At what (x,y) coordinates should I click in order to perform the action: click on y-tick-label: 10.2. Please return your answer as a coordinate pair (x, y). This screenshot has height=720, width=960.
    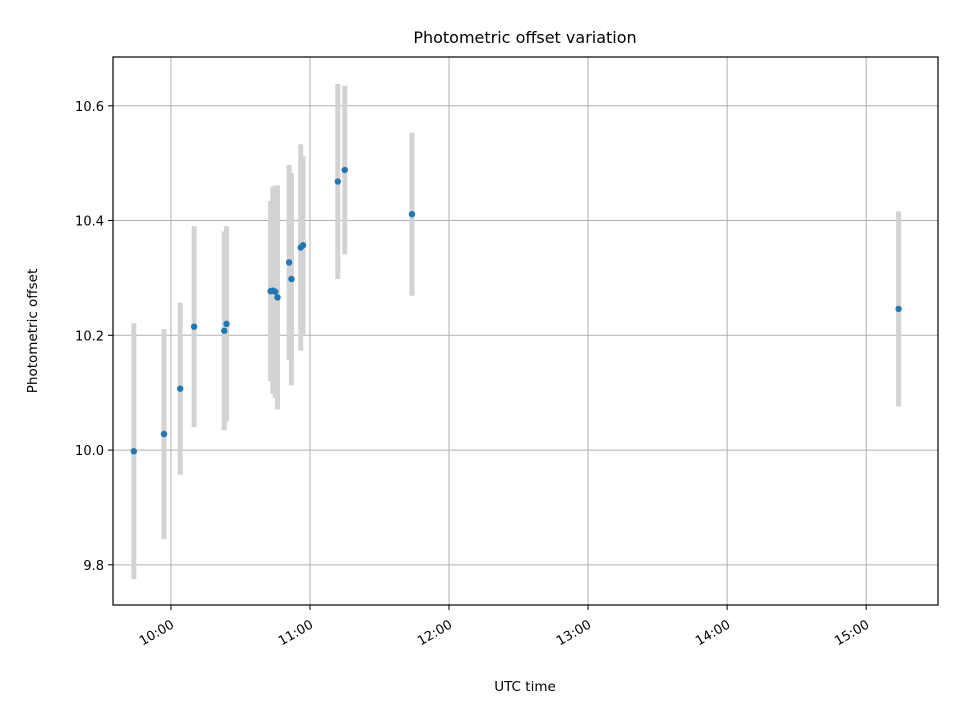
    Looking at the image, I should click on (89, 336).